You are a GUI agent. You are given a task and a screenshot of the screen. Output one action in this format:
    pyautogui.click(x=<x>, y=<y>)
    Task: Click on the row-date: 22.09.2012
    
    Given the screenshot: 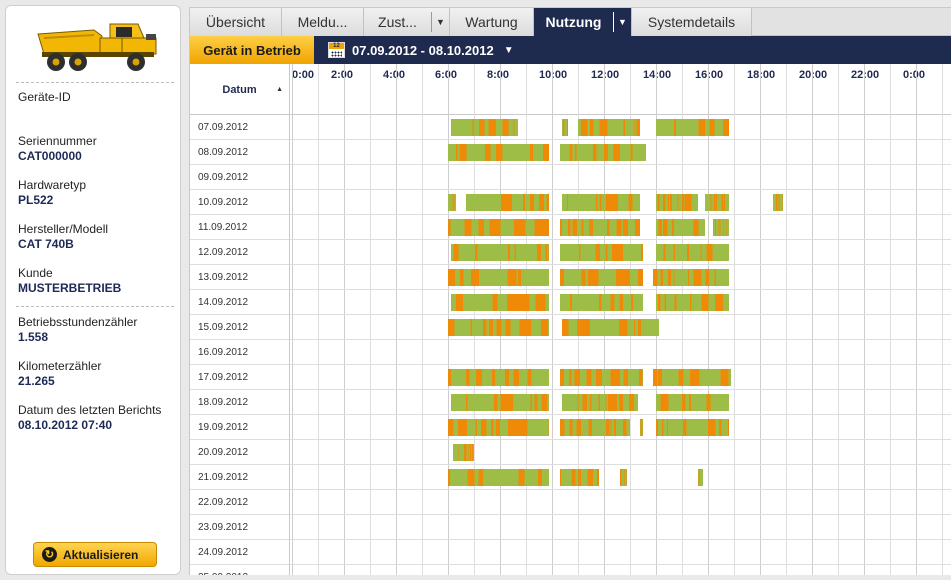 What is the action you would take?
    pyautogui.click(x=240, y=502)
    